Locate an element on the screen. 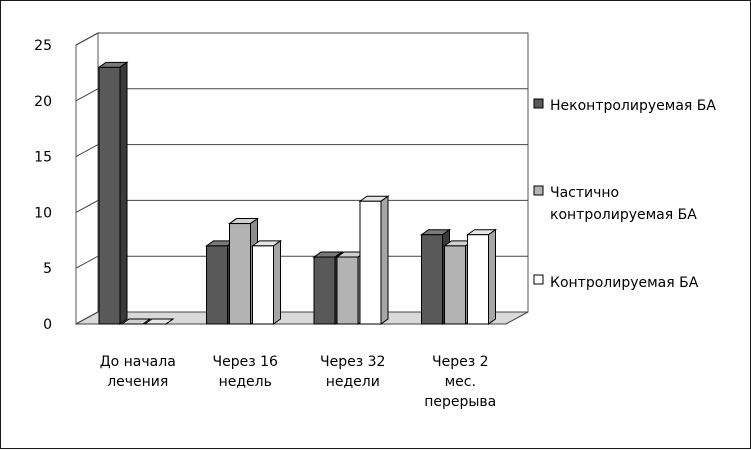 The width and height of the screenshot is (751, 450). x-tick-label: До начала лечения is located at coordinates (138, 372).